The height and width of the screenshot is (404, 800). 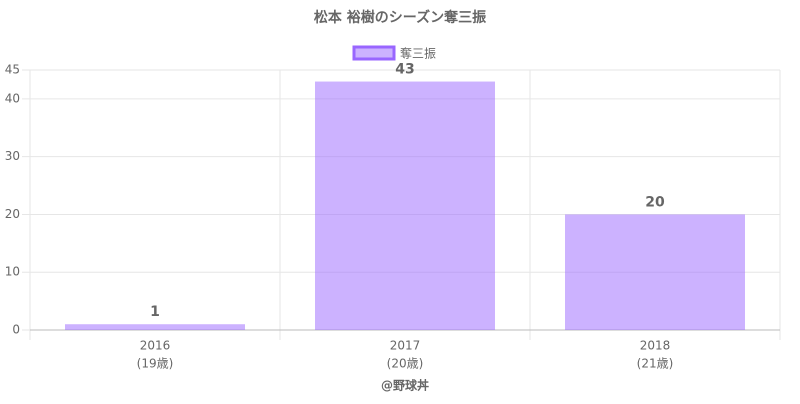 What do you see at coordinates (405, 364) in the screenshot?
I see `x-tick-label: (20歳)` at bounding box center [405, 364].